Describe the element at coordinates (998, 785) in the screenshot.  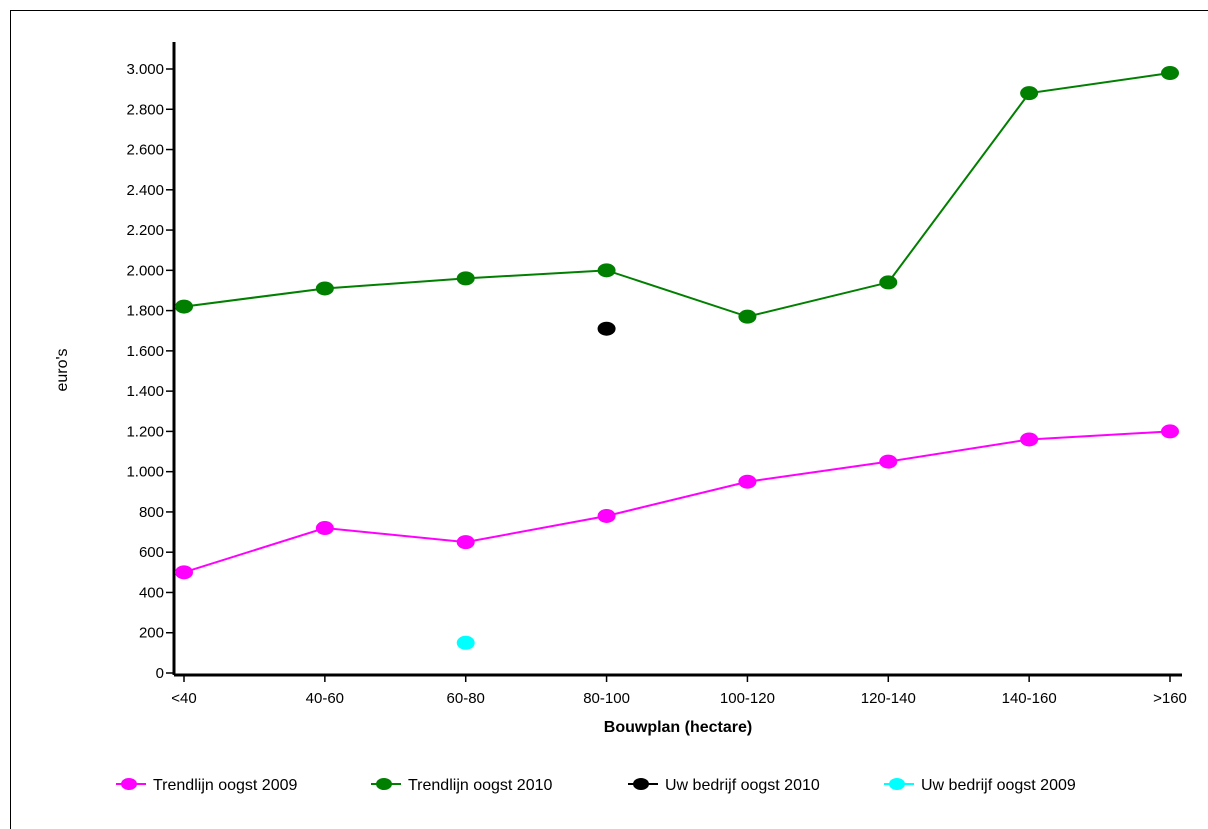
I see `legend-label: Uw bedrijf oogst 2009` at that location.